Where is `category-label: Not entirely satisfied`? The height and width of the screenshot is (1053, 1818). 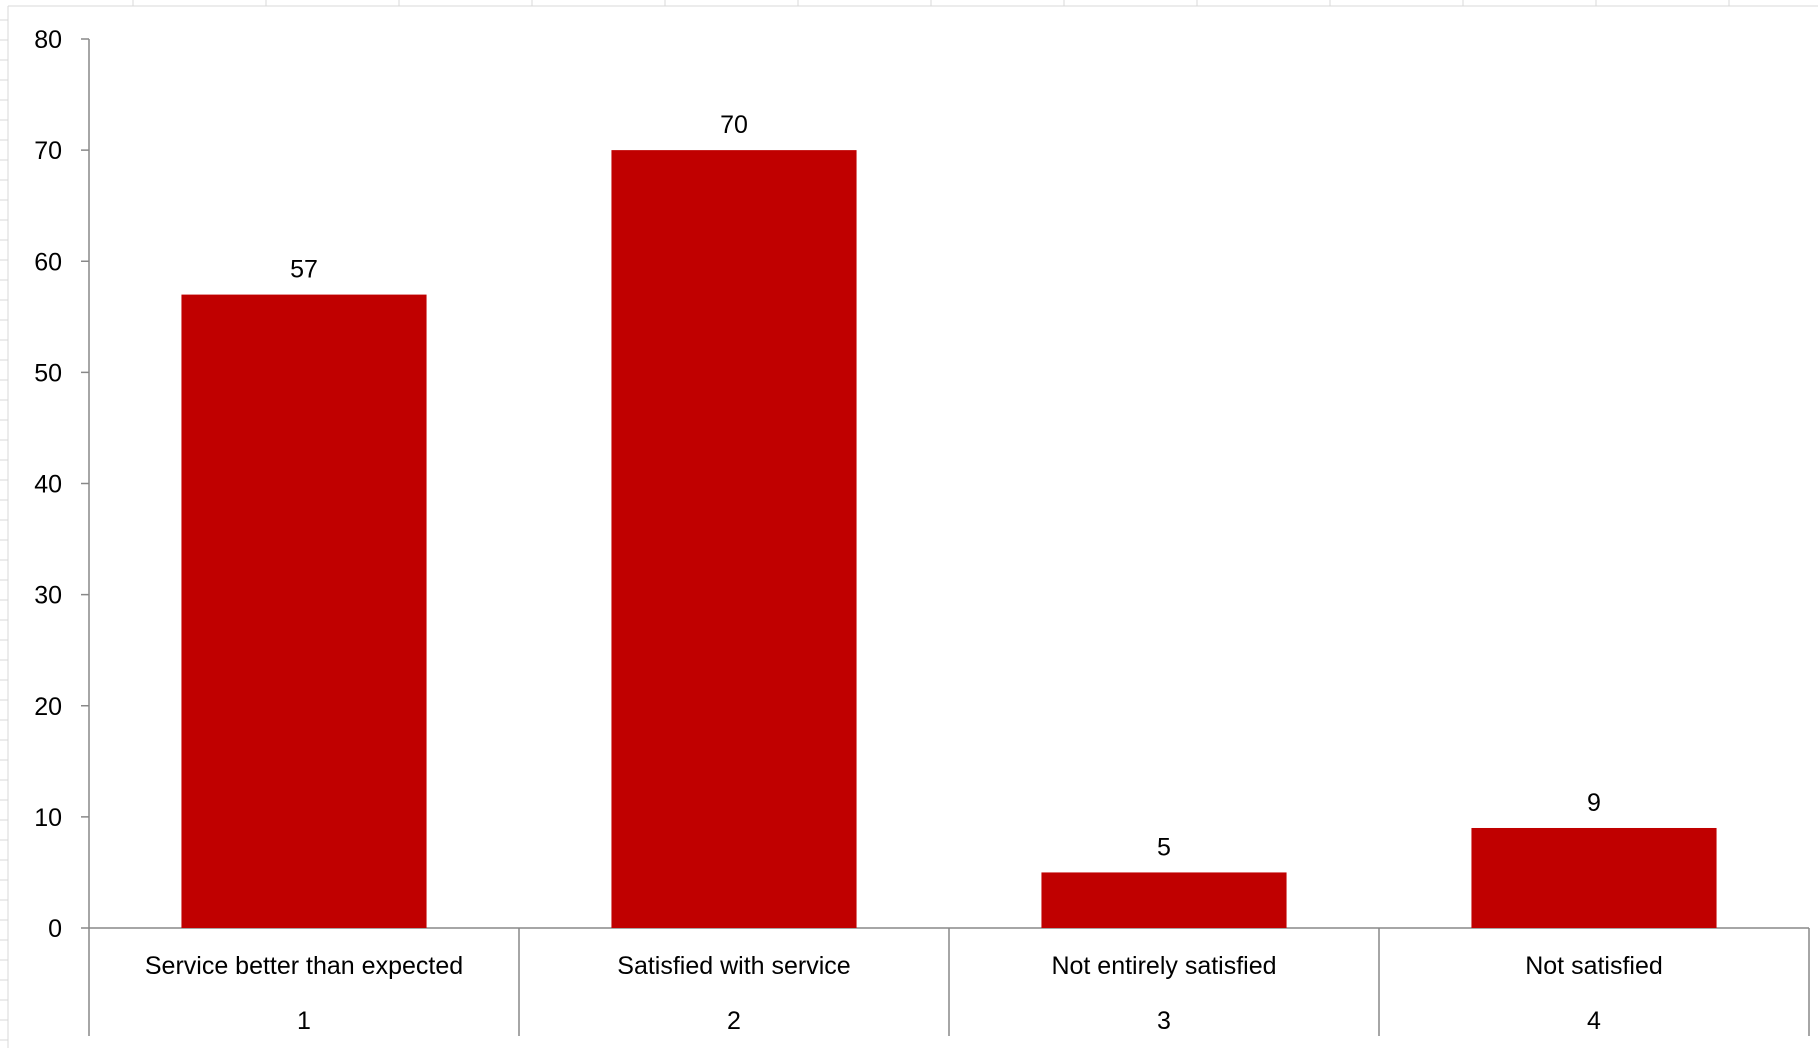 category-label: Not entirely satisfied is located at coordinates (1163, 966).